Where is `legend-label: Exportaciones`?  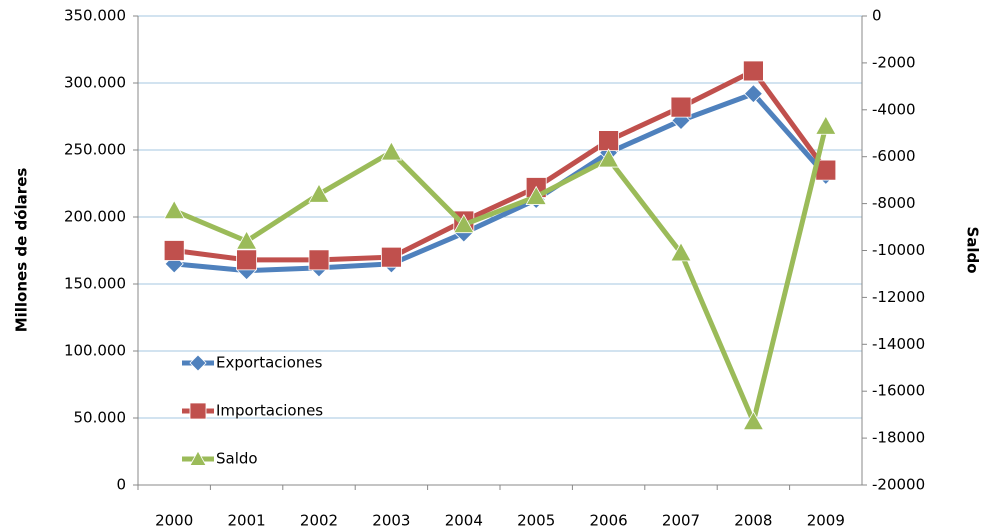
legend-label: Exportaciones is located at coordinates (269, 363).